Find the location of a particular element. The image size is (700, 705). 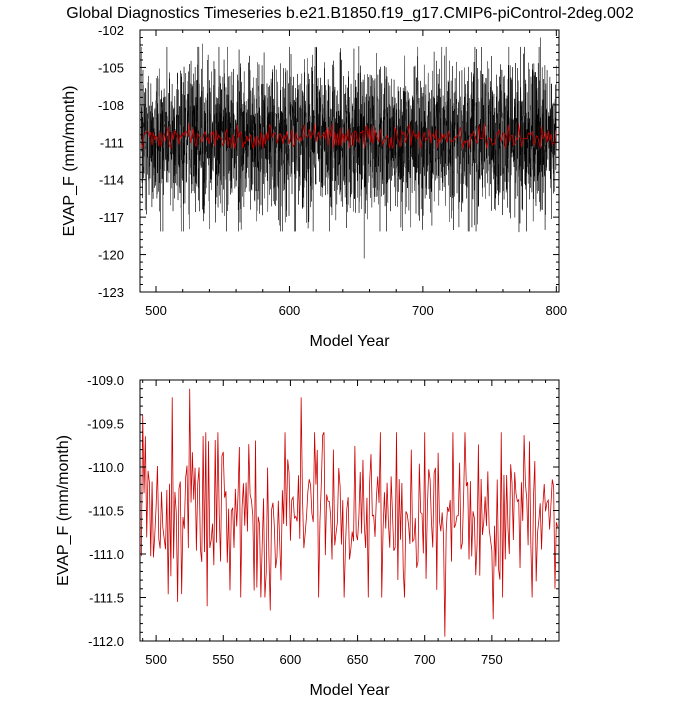

bottom-y-axis-label: EVAP_F (mm/month) is located at coordinates (63, 510).